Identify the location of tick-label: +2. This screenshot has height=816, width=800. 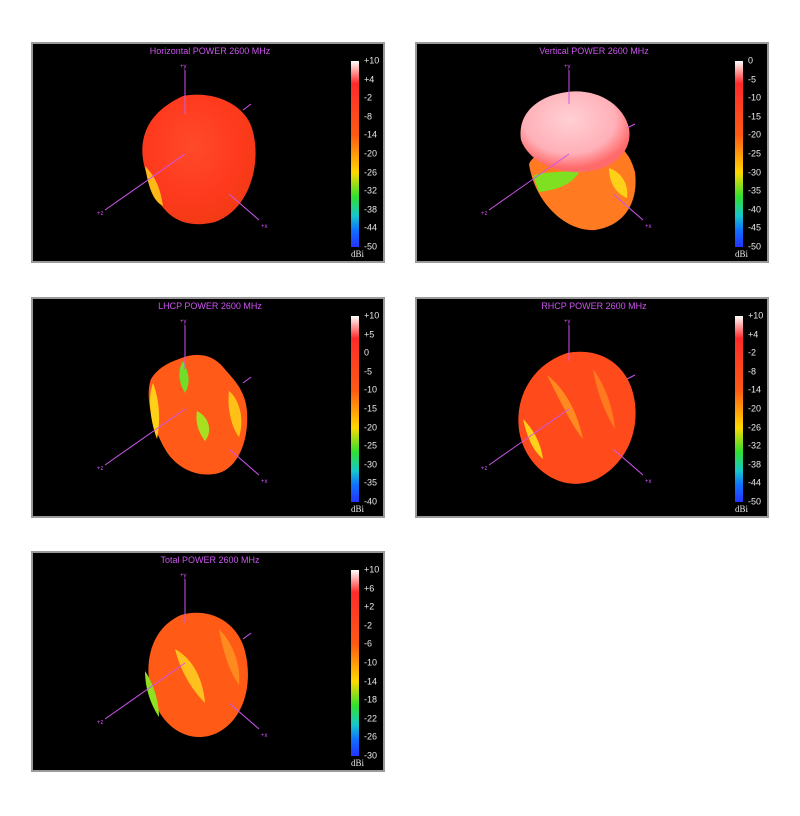
(369, 606).